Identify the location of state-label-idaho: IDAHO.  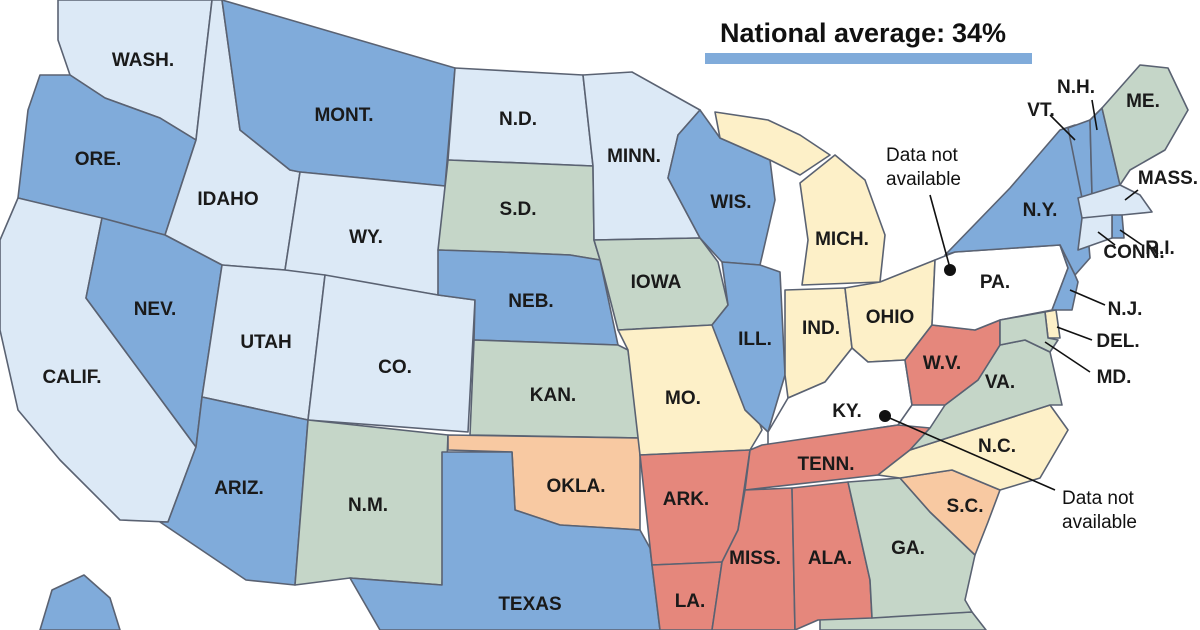
(227, 199).